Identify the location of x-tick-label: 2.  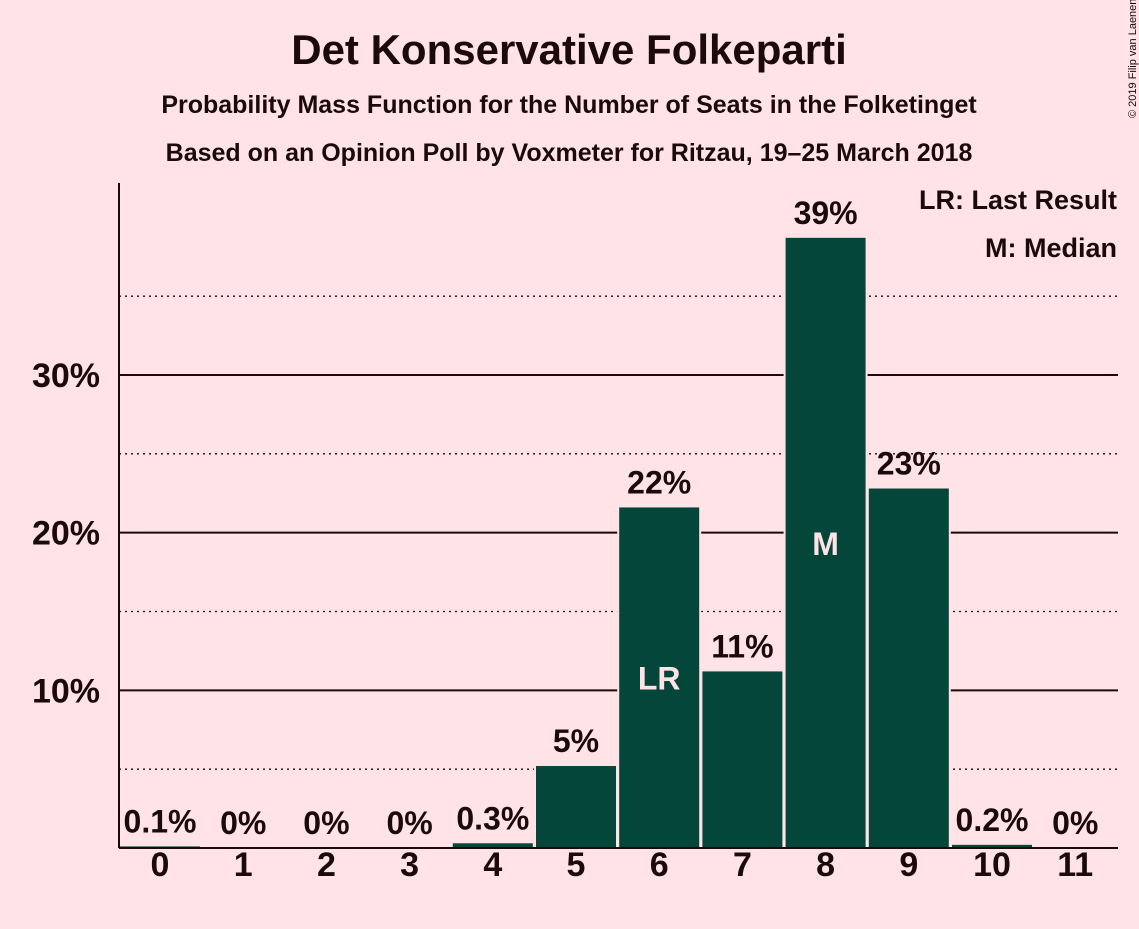
(326, 865).